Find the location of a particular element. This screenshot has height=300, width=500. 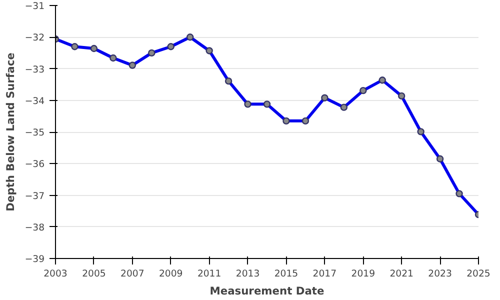

x-tick-label: 2015 is located at coordinates (286, 274).